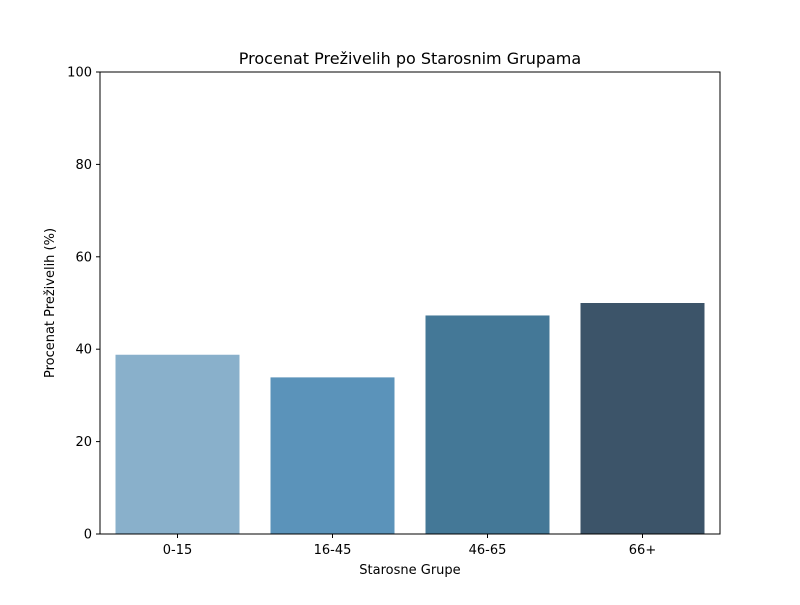  Describe the element at coordinates (409, 570) in the screenshot. I see `x-axis-label: Starosne Grupe` at that location.